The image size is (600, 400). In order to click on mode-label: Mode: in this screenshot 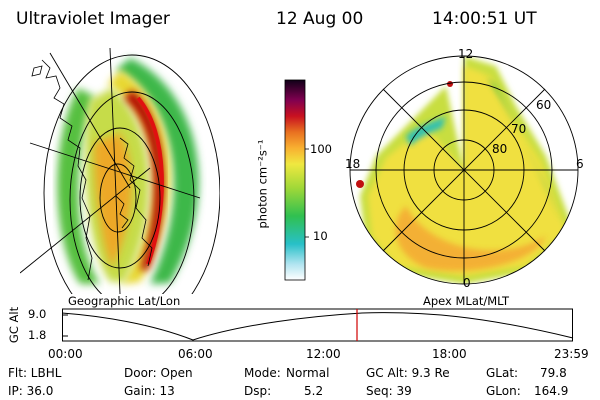, I will do `click(262, 373)`.